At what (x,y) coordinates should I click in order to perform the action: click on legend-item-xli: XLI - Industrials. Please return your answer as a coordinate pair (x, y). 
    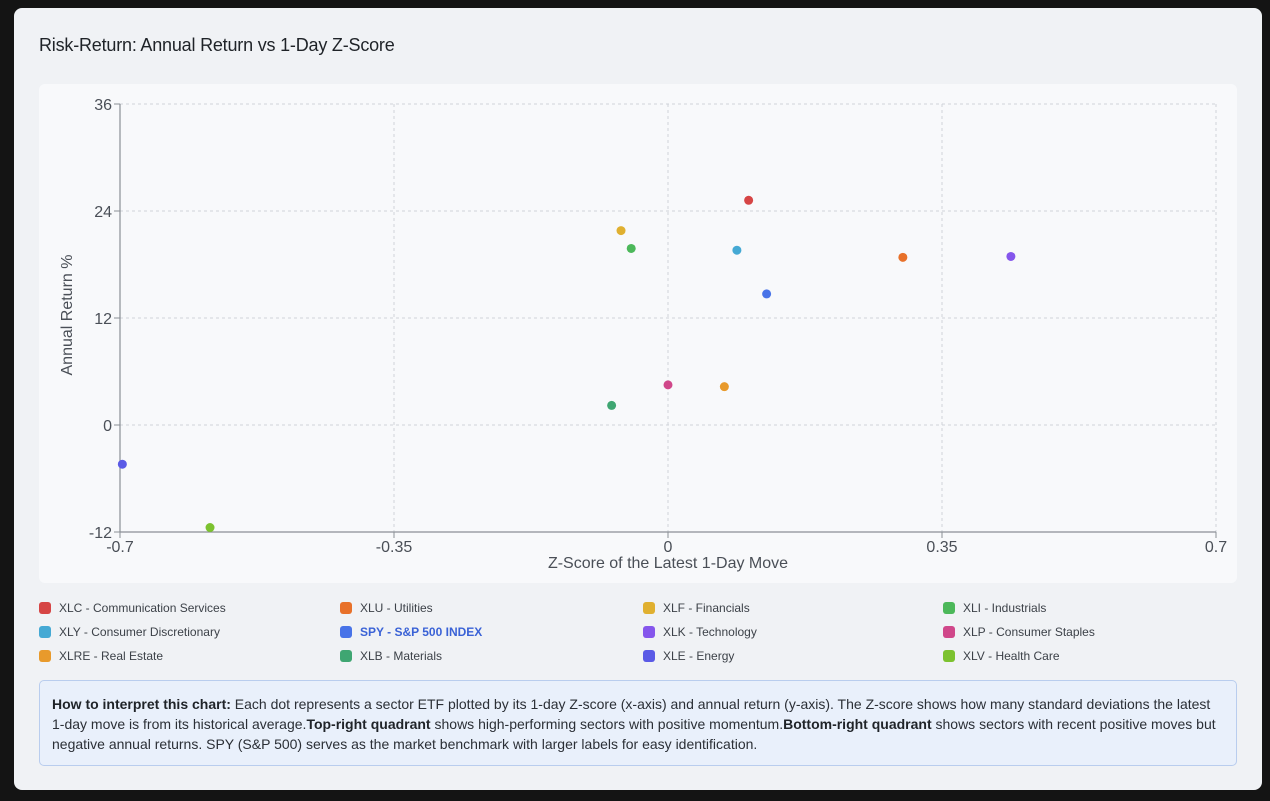
    Looking at the image, I should click on (994, 608).